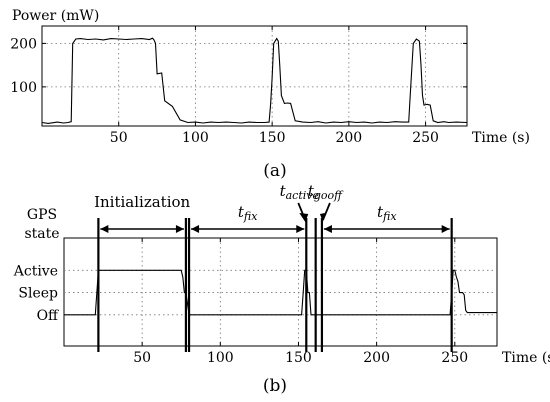  Describe the element at coordinates (42, 215) in the screenshot. I see `y-axis-label: GPS` at that location.